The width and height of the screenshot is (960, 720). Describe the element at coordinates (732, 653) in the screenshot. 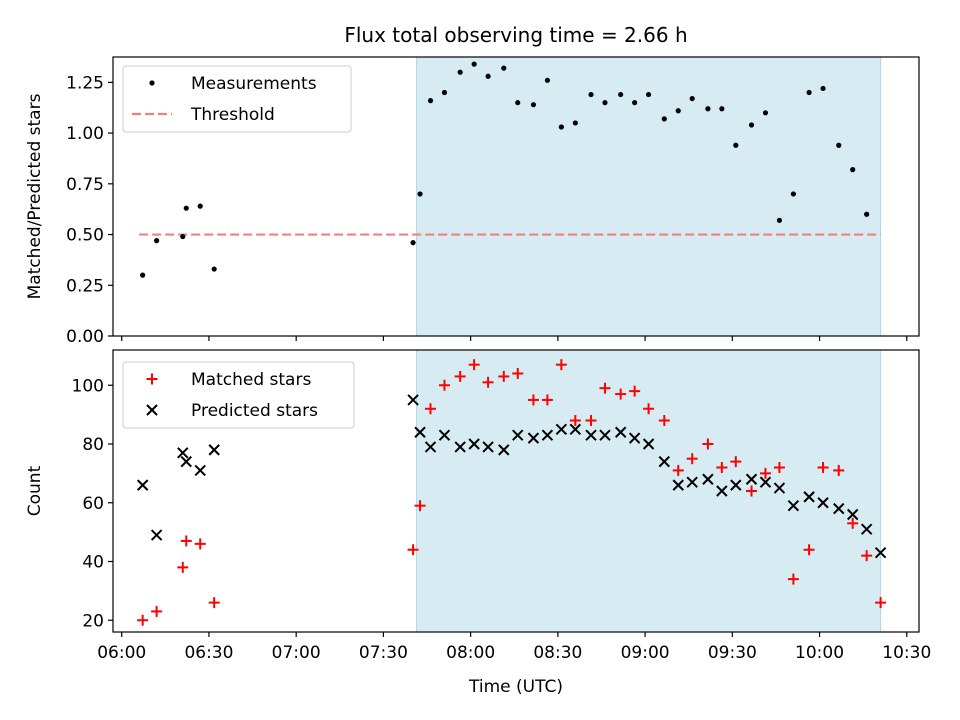

I see `x-tick-label: 09:30` at that location.